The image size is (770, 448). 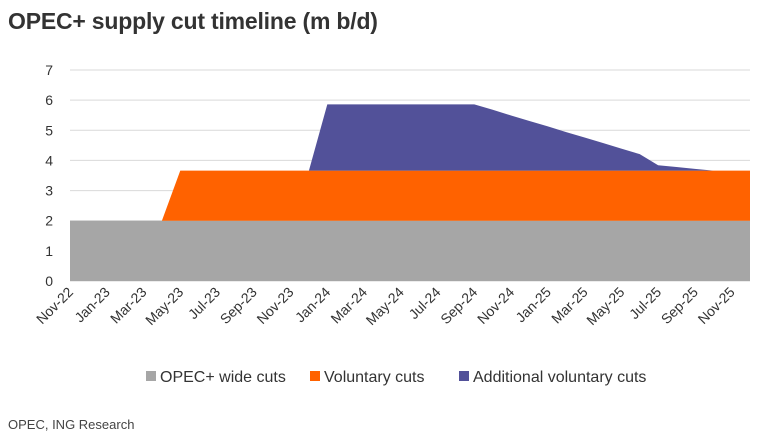 I want to click on legend-label: Voluntary cuts, so click(x=374, y=377).